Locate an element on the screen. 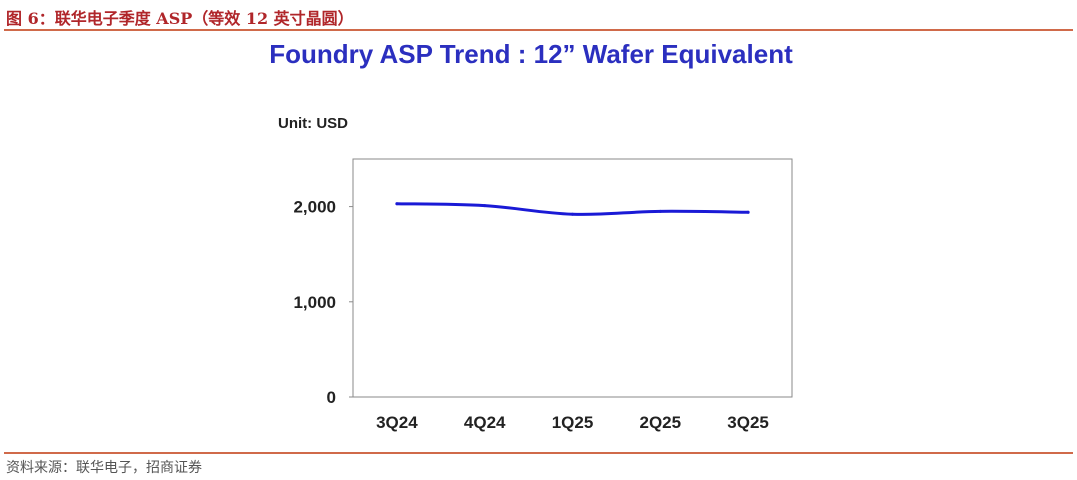 The width and height of the screenshot is (1077, 480). figure-caption: 图 6：联华电子季度 ASP（等效 12 英寸晶圆） is located at coordinates (180, 18).